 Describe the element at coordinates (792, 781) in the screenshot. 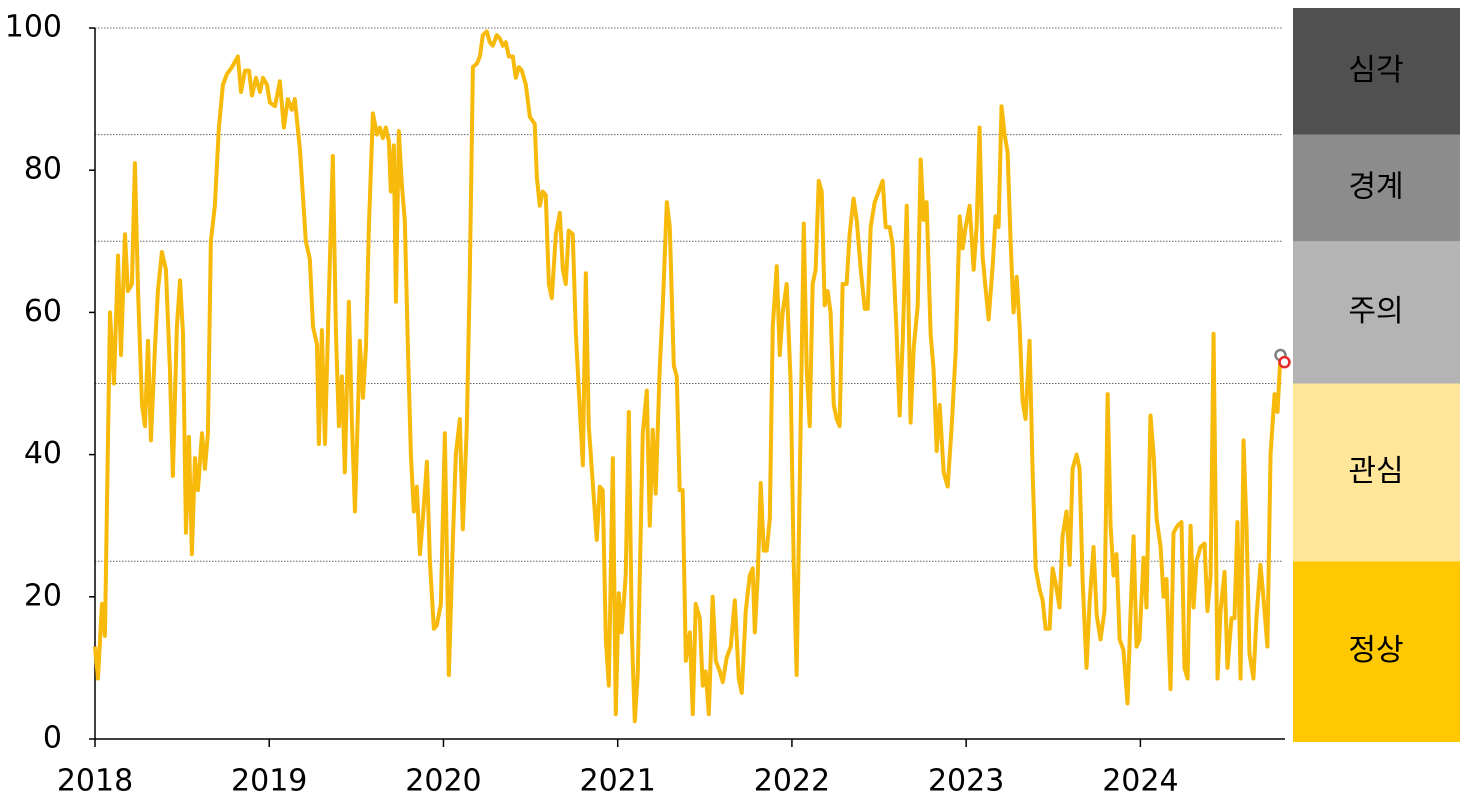

I see `x-tick-label: 2022` at that location.